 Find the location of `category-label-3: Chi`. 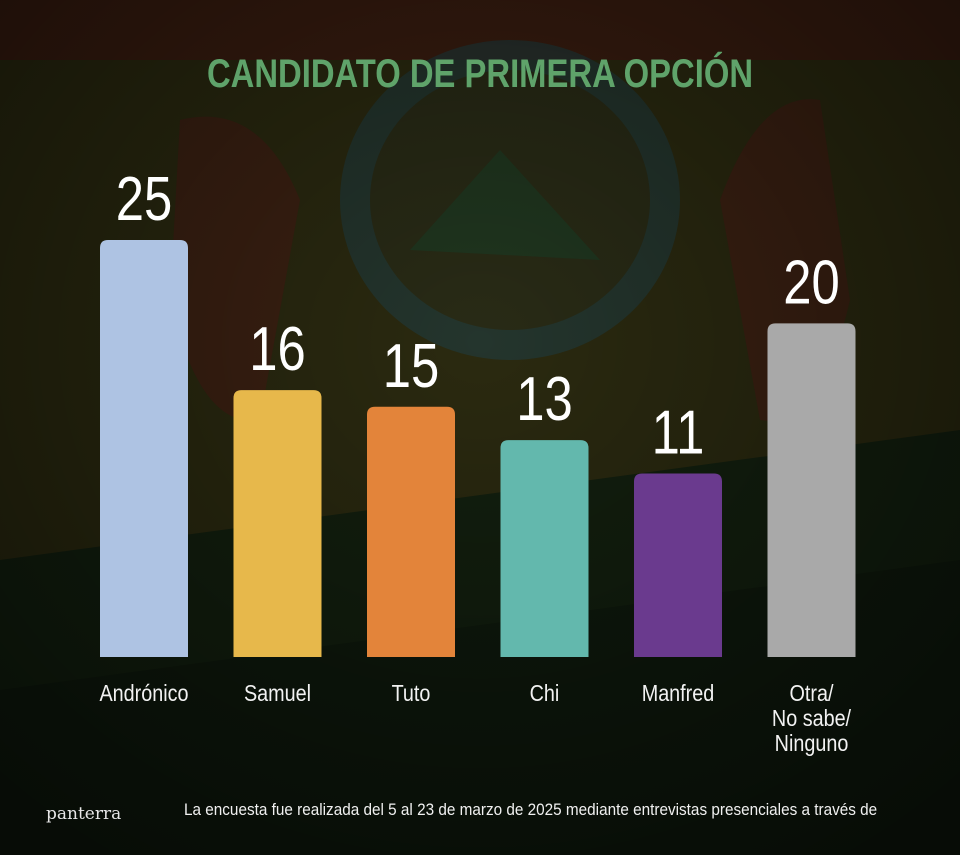

category-label-3: Chi is located at coordinates (545, 694).